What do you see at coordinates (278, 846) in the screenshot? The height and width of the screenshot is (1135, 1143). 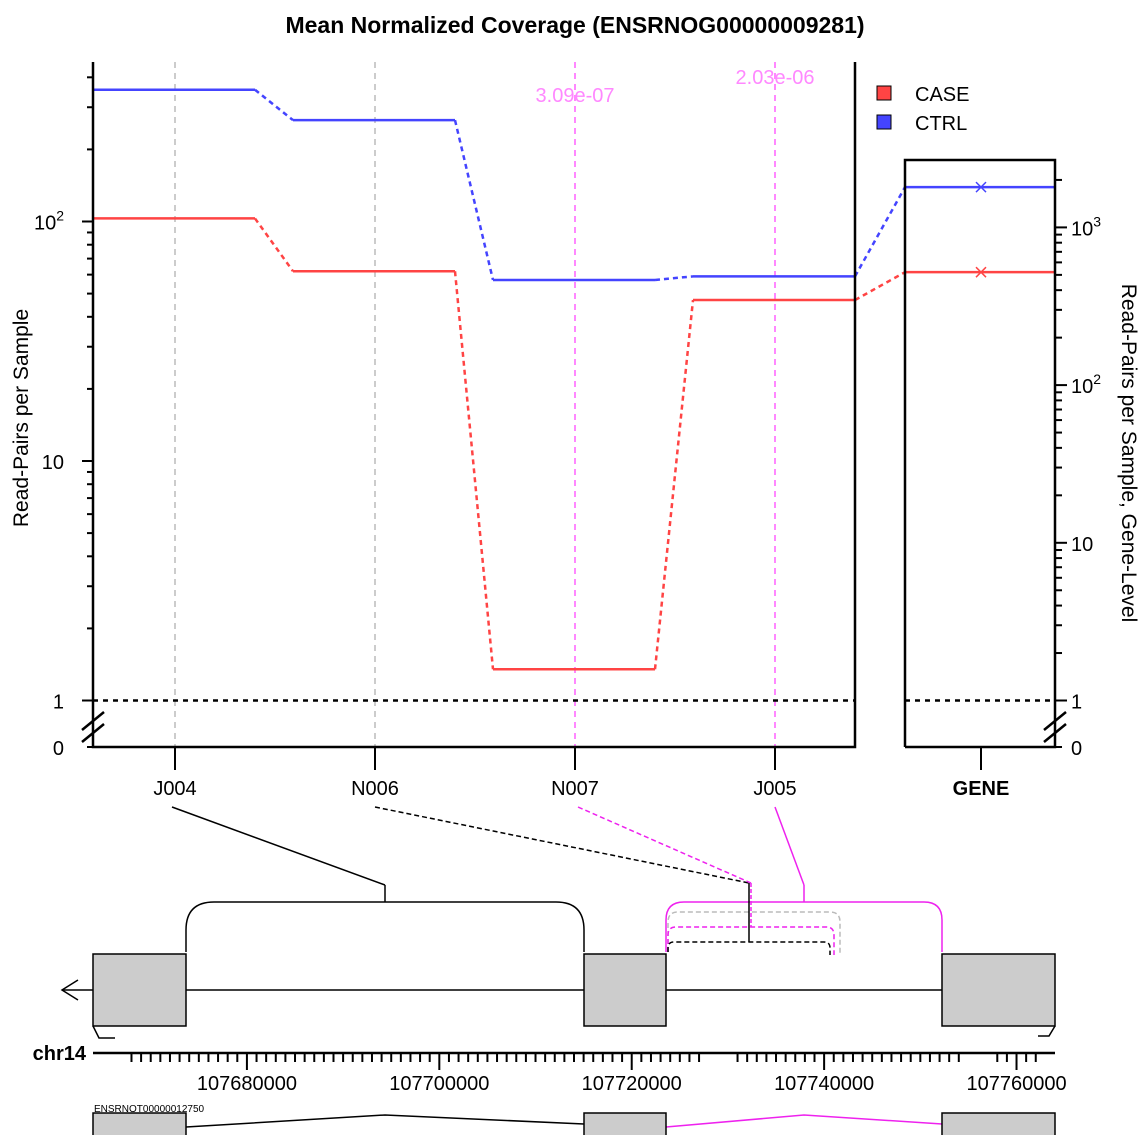 I see `connector-j004` at bounding box center [278, 846].